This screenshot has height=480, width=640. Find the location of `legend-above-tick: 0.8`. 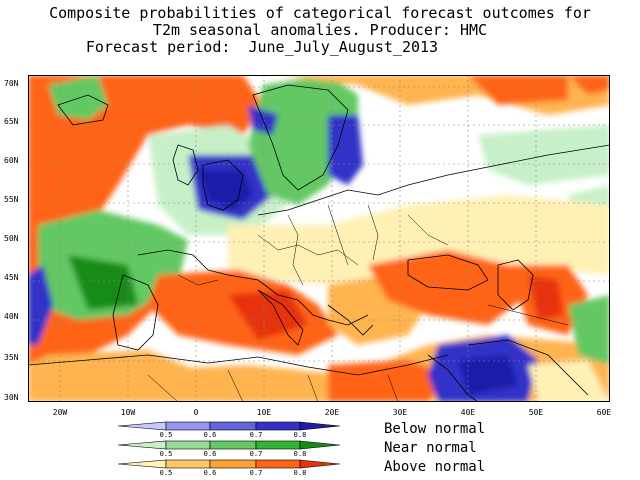

legend-above-tick: 0.8 is located at coordinates (300, 472).